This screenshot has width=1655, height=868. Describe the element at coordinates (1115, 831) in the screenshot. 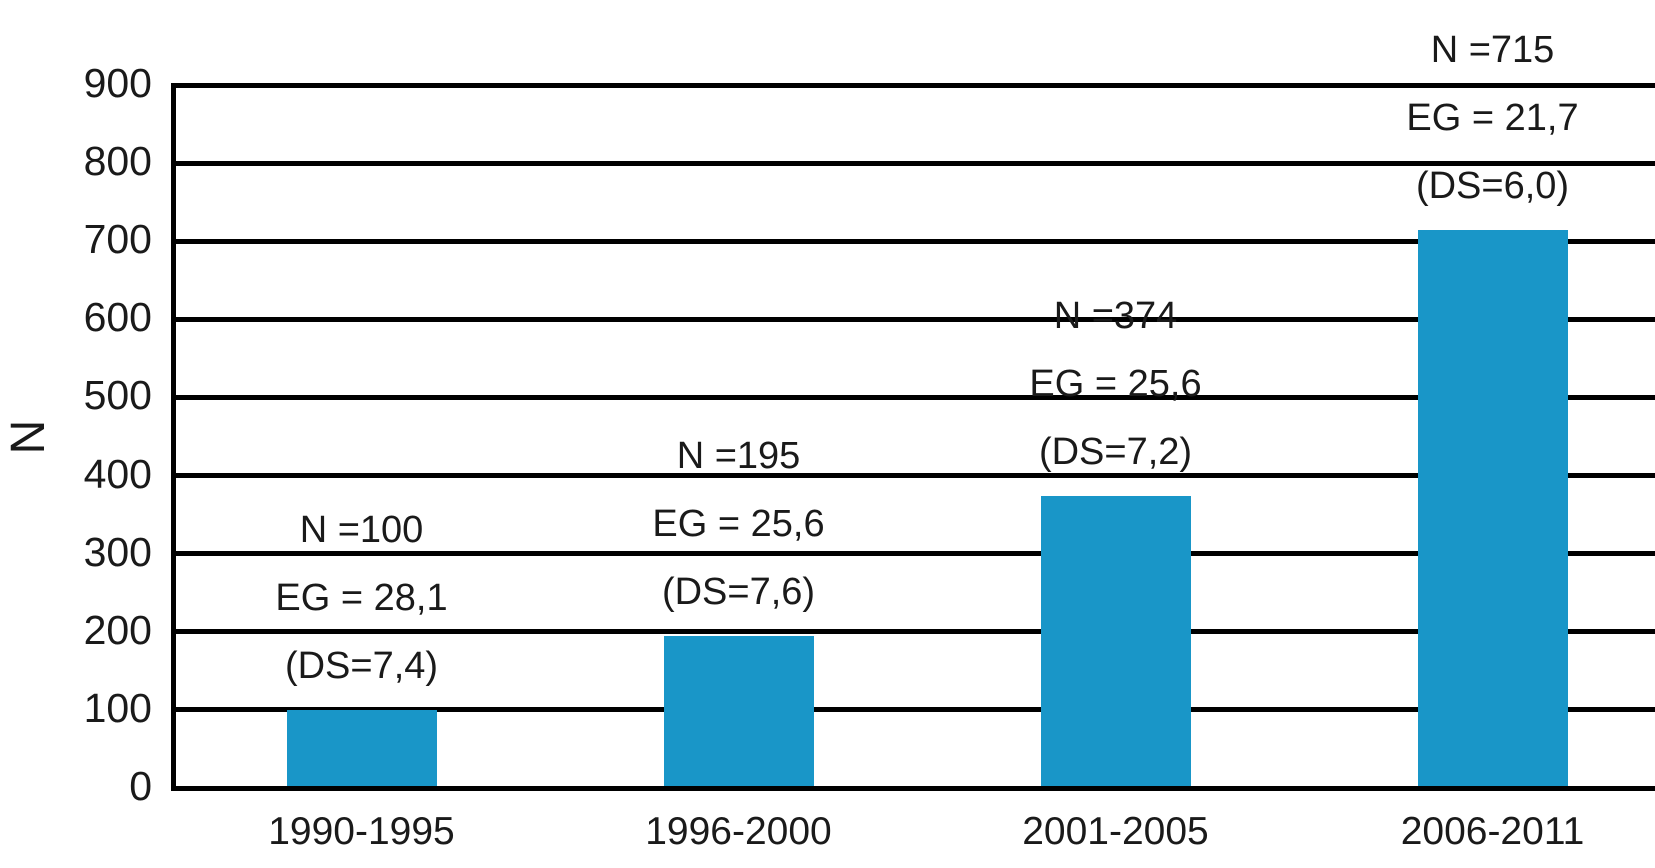

I see `x-tick-label-2001-2005: 2001-2005` at that location.